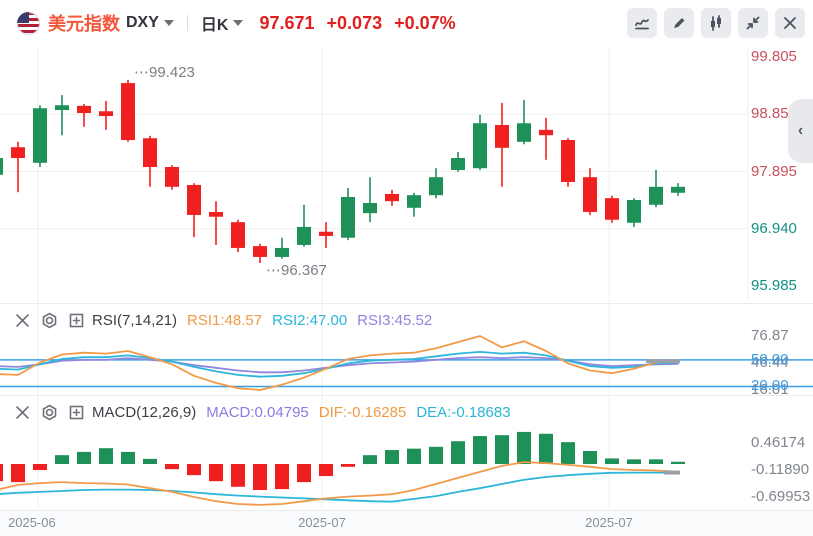 The width and height of the screenshot is (813, 536). Describe the element at coordinates (774, 114) in the screenshot. I see `price-axis-tick: 98.850` at that location.